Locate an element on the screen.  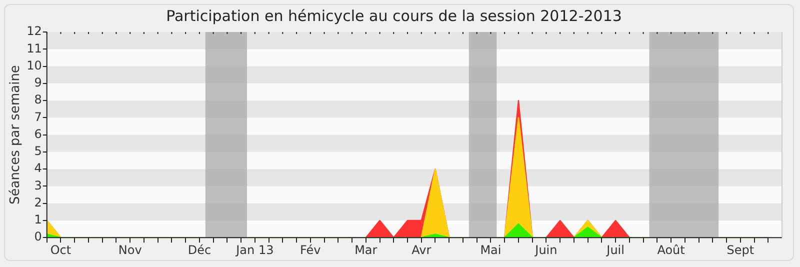
y-tick-label: 6 is located at coordinates (38, 133).